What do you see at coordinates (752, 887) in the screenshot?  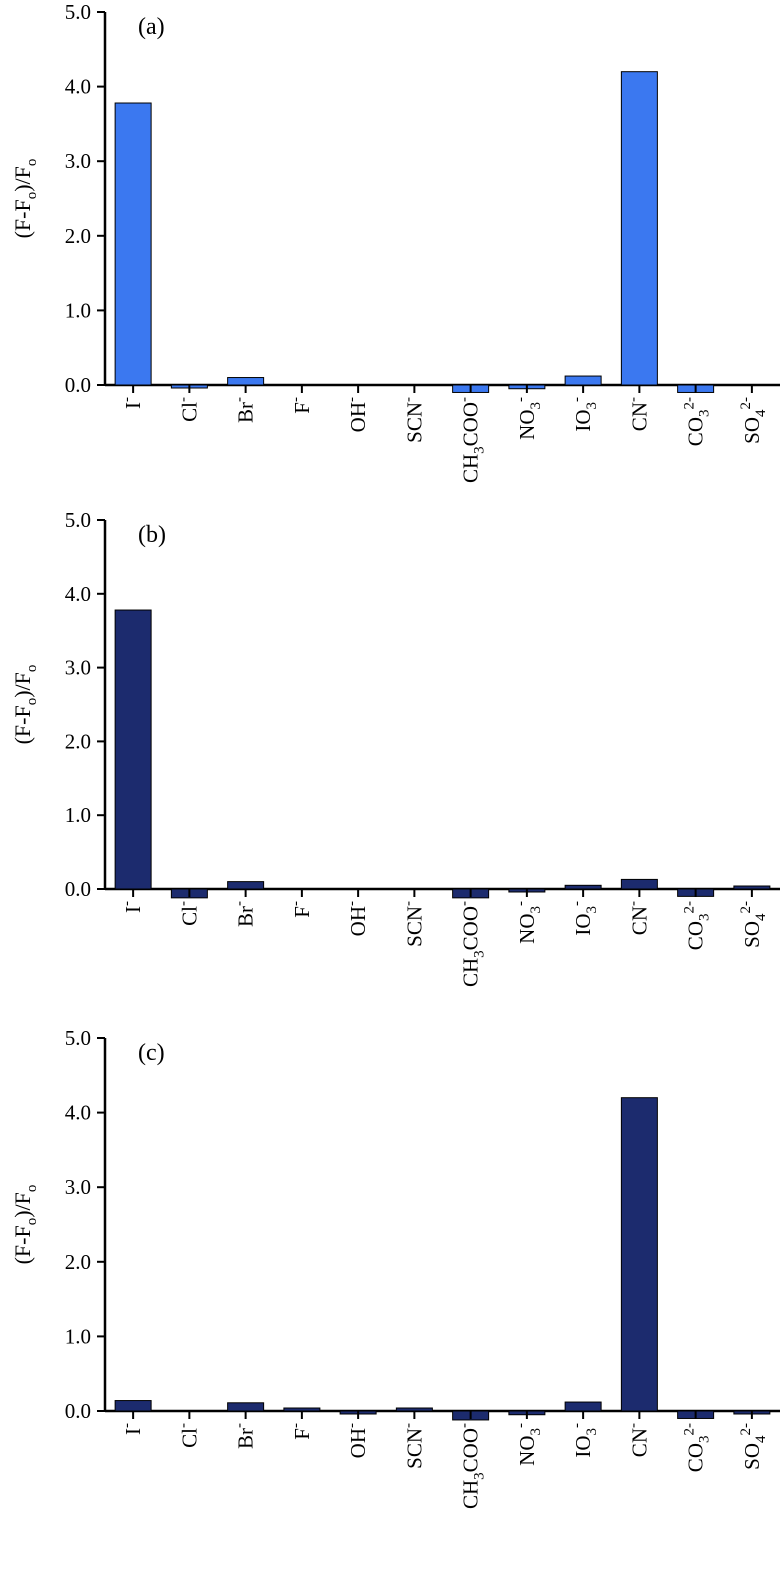 I see `bar-so42` at bounding box center [752, 887].